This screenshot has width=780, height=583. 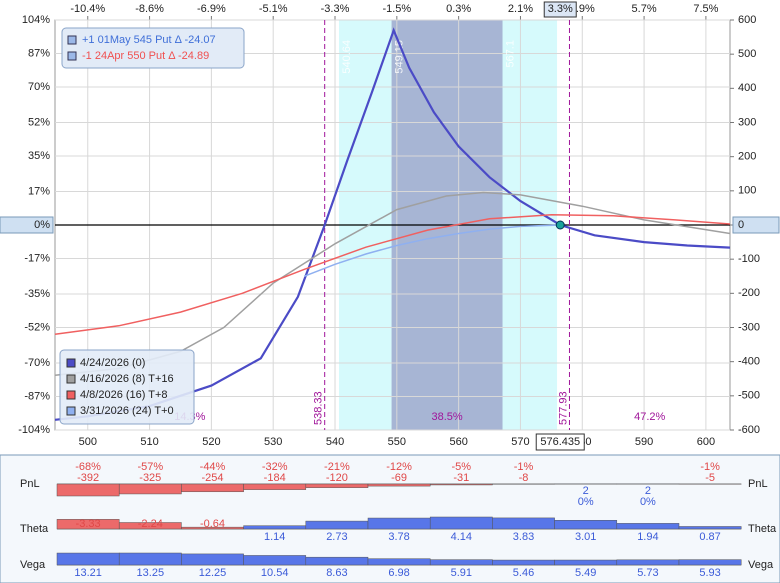 I want to click on breakeven-label: 577.93, so click(x=563, y=408).